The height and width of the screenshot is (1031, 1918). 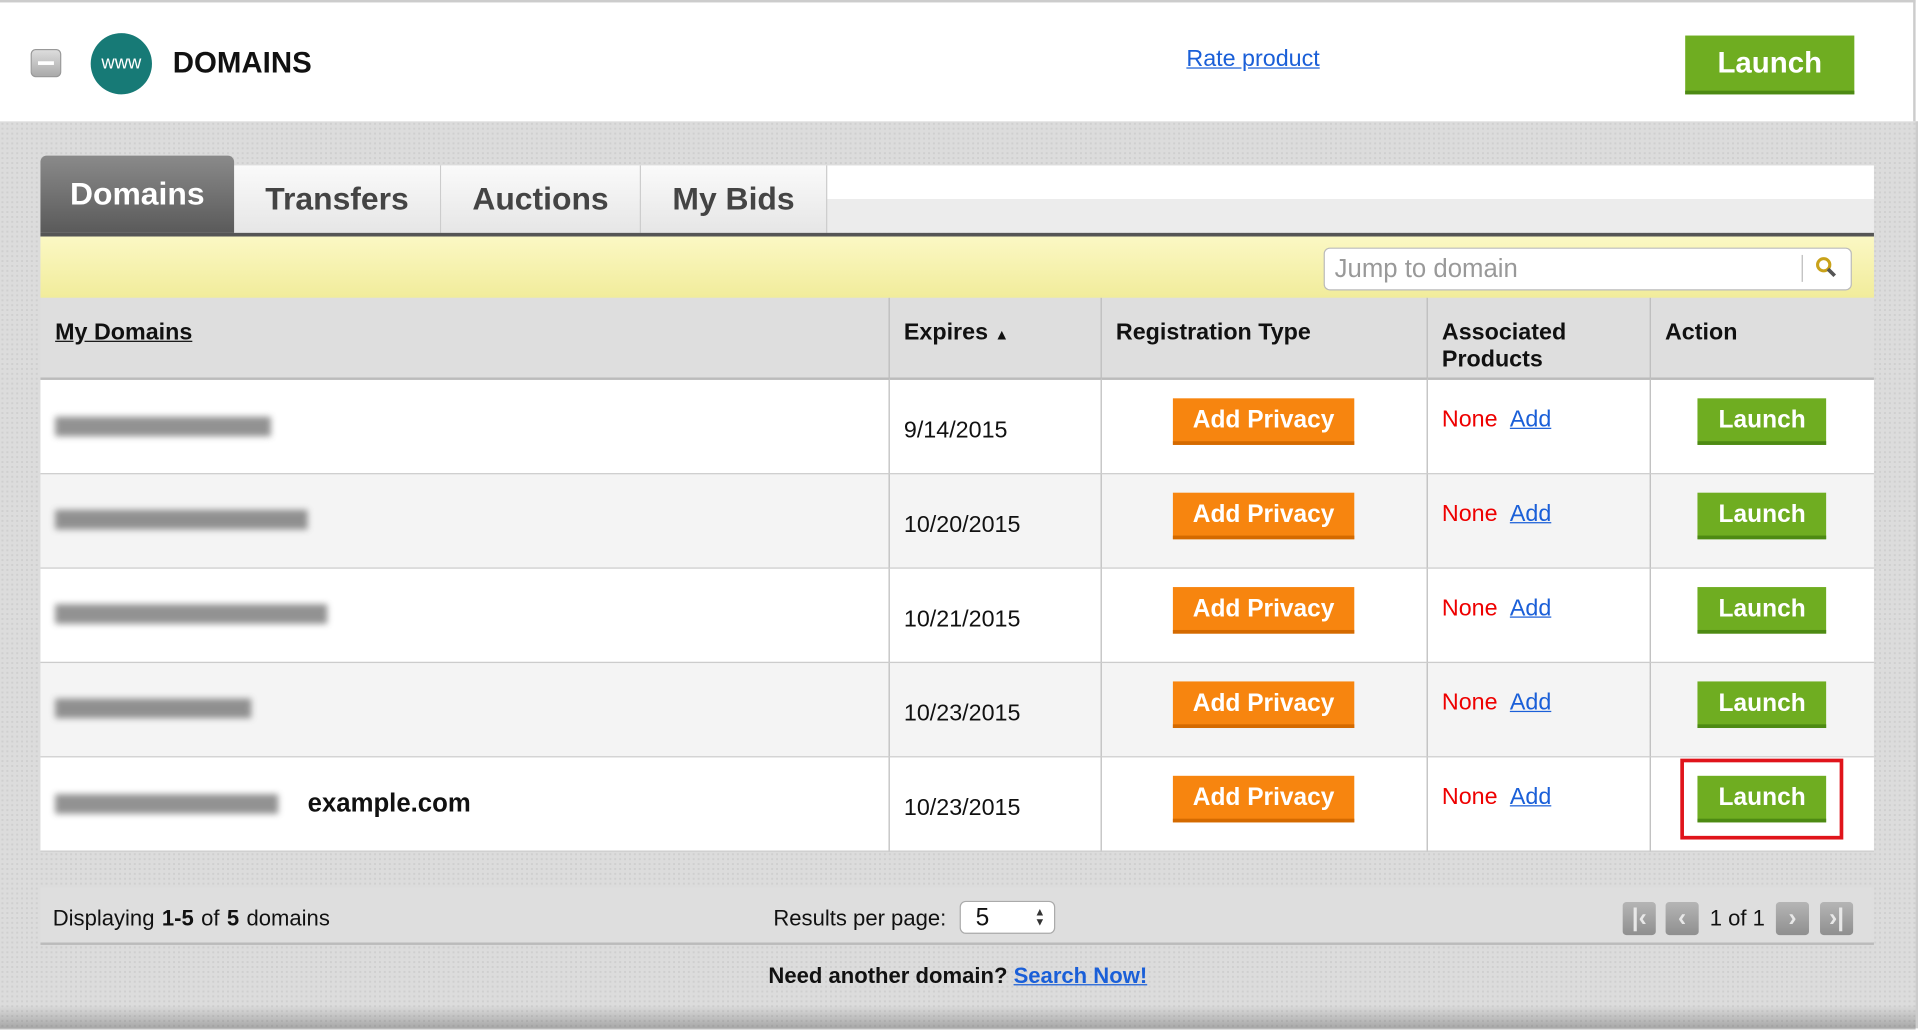 I want to click on displaying-range: 1-5, so click(x=177, y=918).